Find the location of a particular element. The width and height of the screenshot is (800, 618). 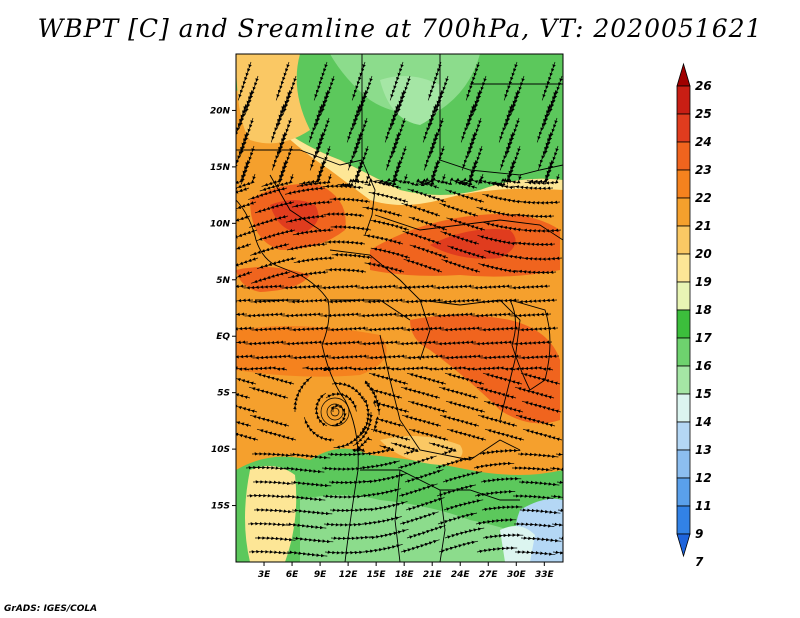

wbpt-region-southeast-lightblue is located at coordinates (517, 544).